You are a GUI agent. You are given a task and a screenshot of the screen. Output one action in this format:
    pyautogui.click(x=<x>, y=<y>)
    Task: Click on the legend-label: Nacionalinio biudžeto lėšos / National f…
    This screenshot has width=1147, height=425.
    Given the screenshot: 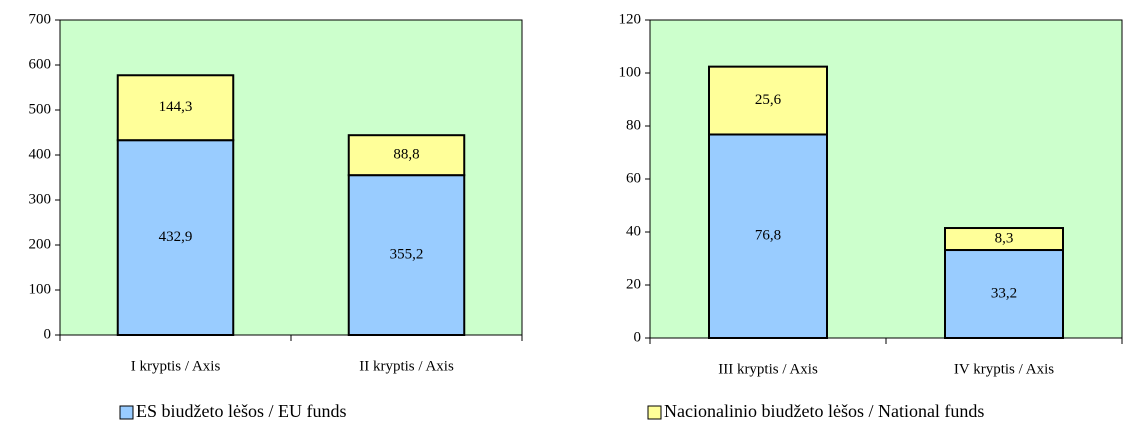 What is the action you would take?
    pyautogui.click(x=824, y=411)
    